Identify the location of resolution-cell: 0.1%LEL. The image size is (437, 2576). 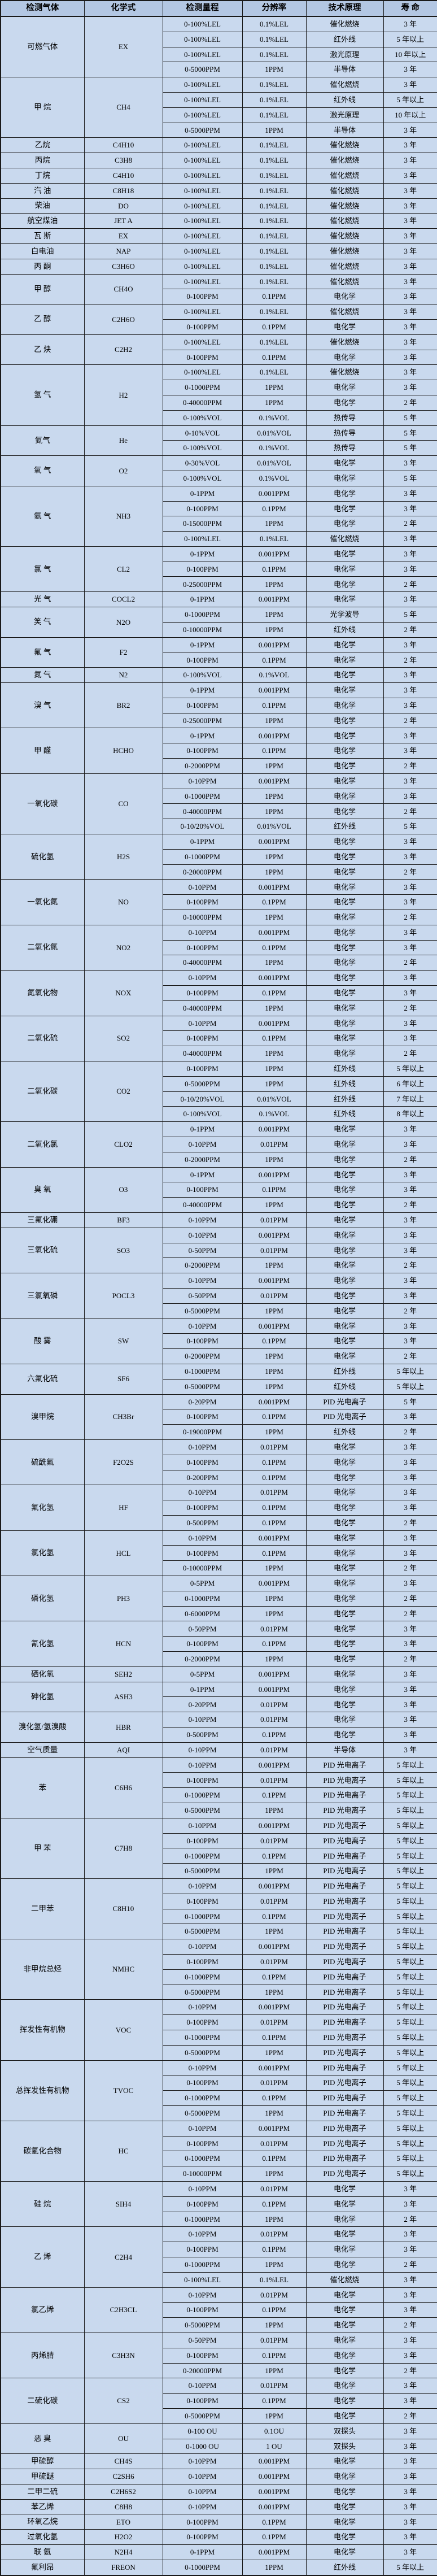
(274, 236).